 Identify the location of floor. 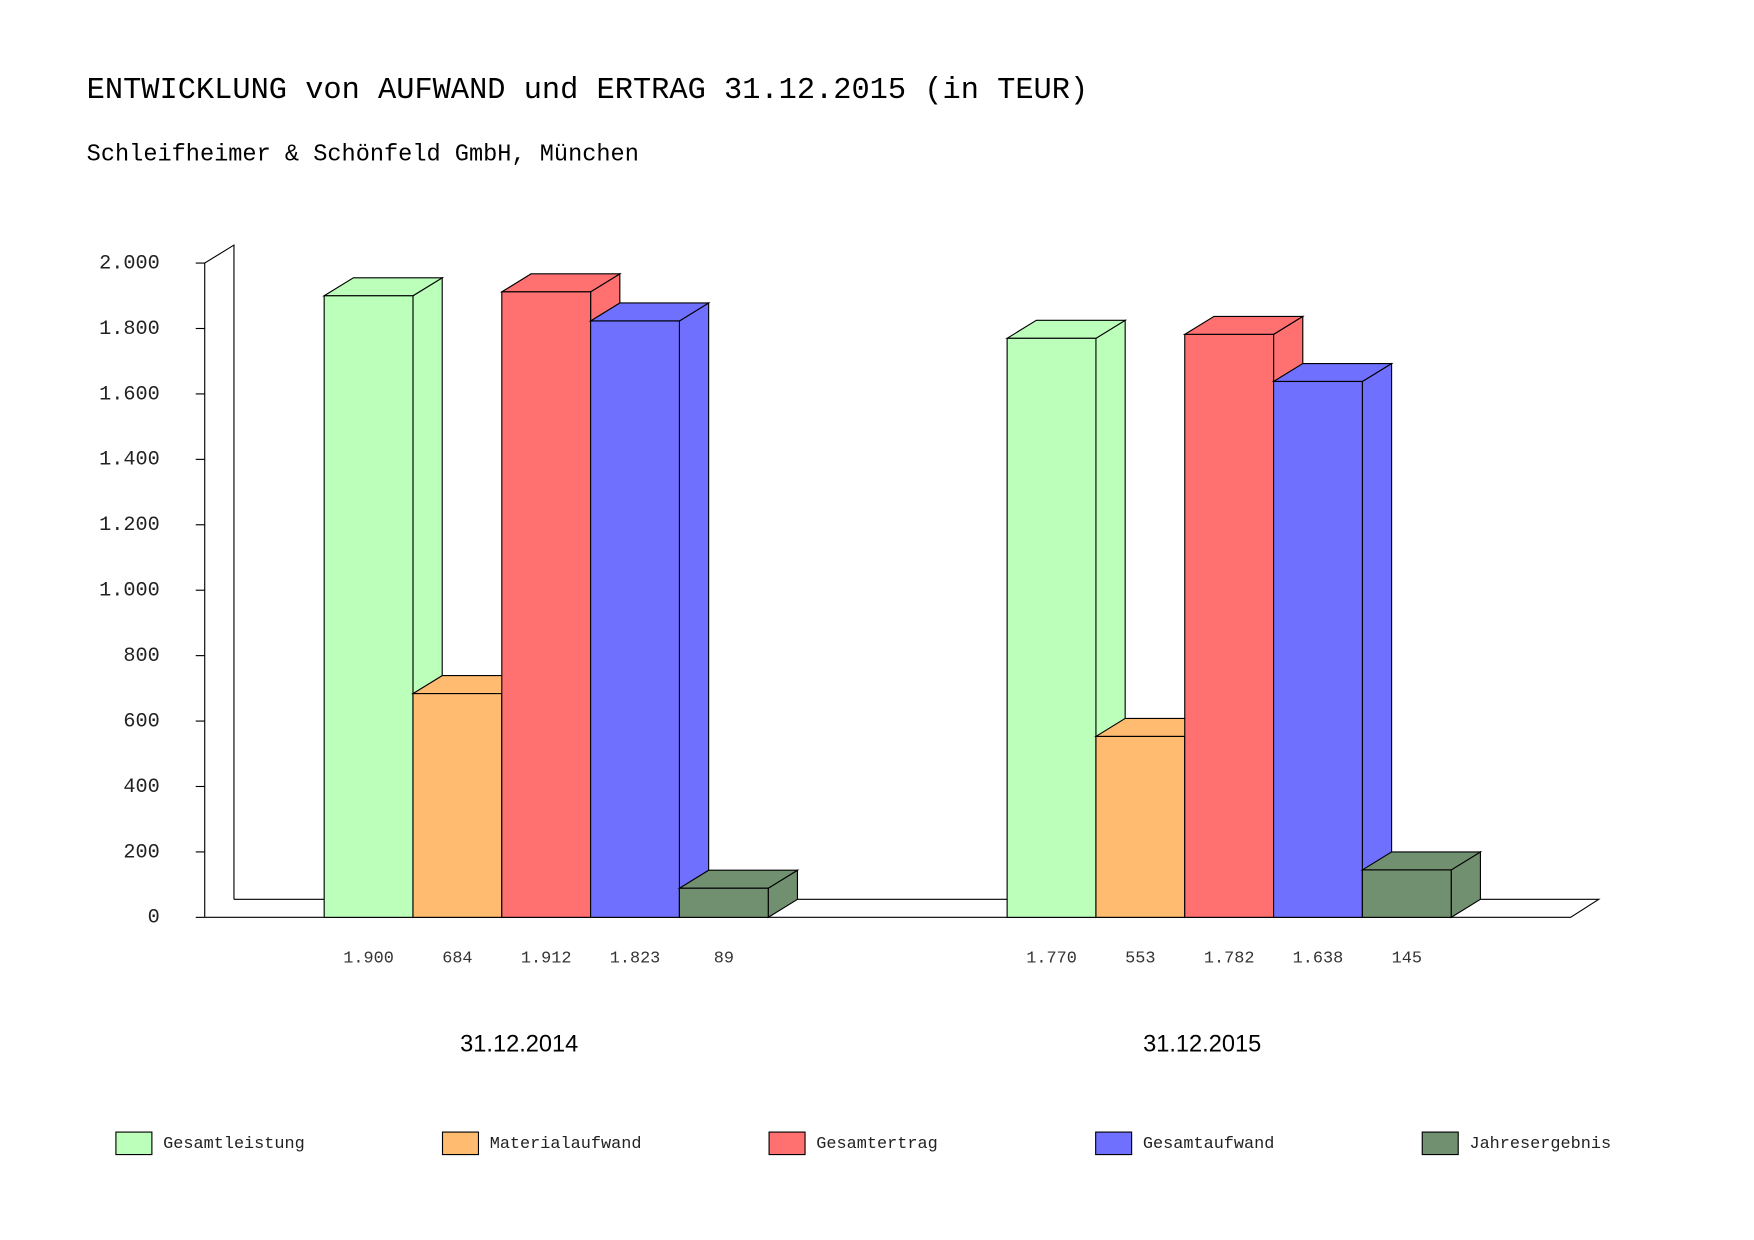
(902, 908).